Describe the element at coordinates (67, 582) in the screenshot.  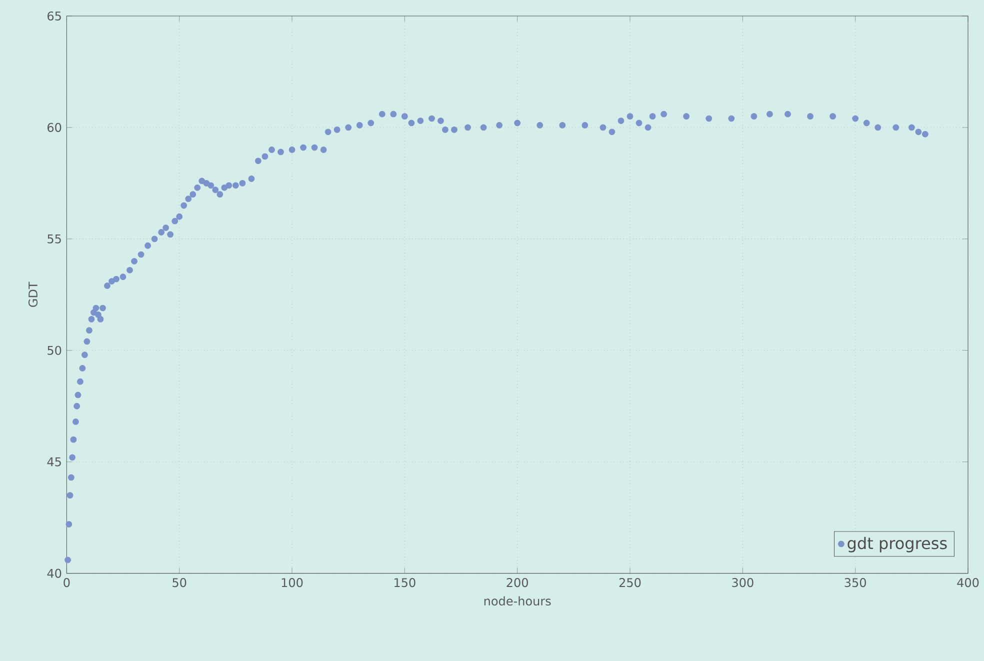
I see `x-tick-label: 0` at that location.